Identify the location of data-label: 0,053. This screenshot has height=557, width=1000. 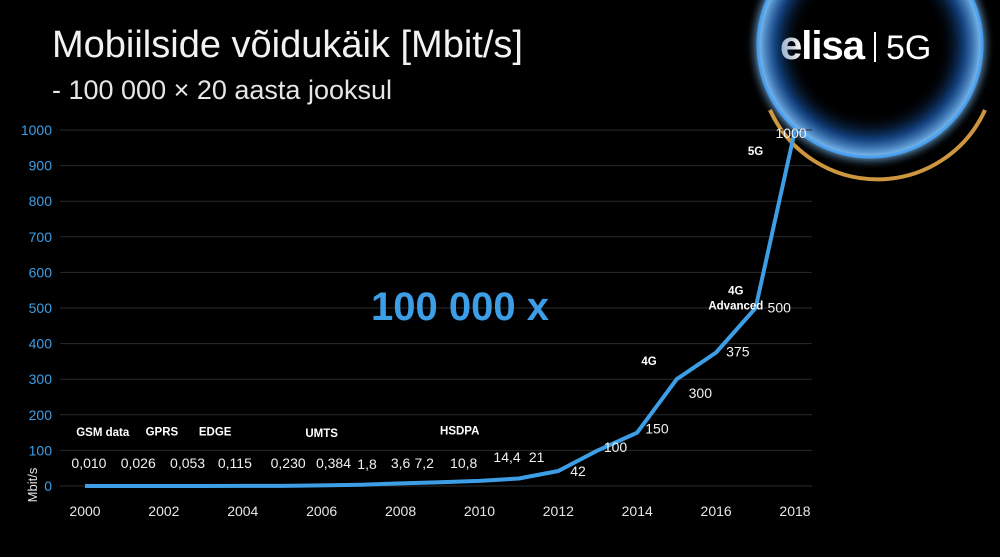
(187, 463).